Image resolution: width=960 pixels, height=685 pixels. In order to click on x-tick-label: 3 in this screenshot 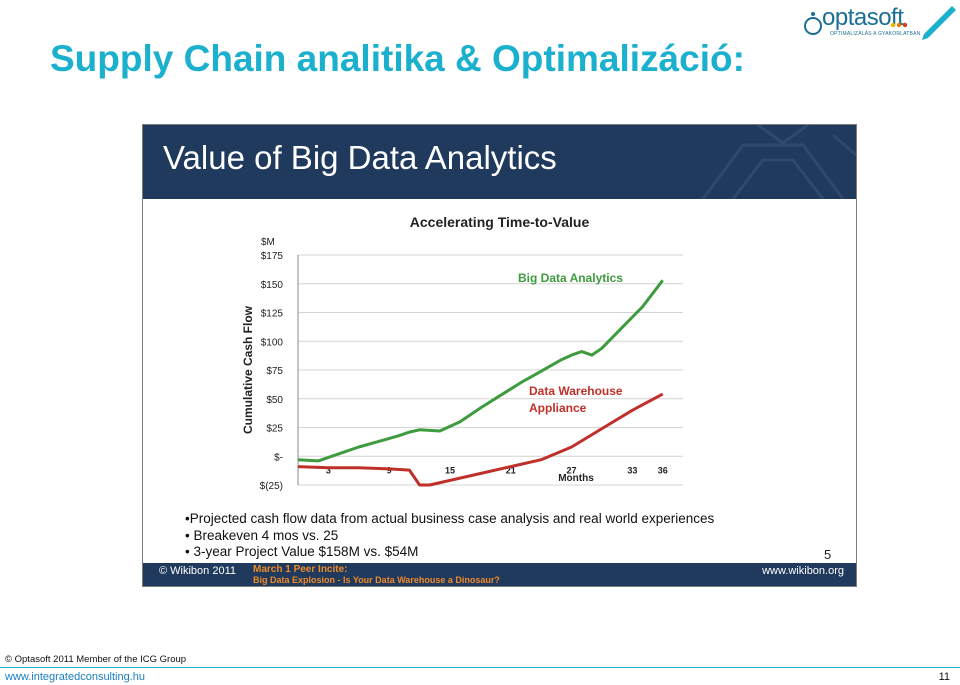, I will do `click(328, 470)`.